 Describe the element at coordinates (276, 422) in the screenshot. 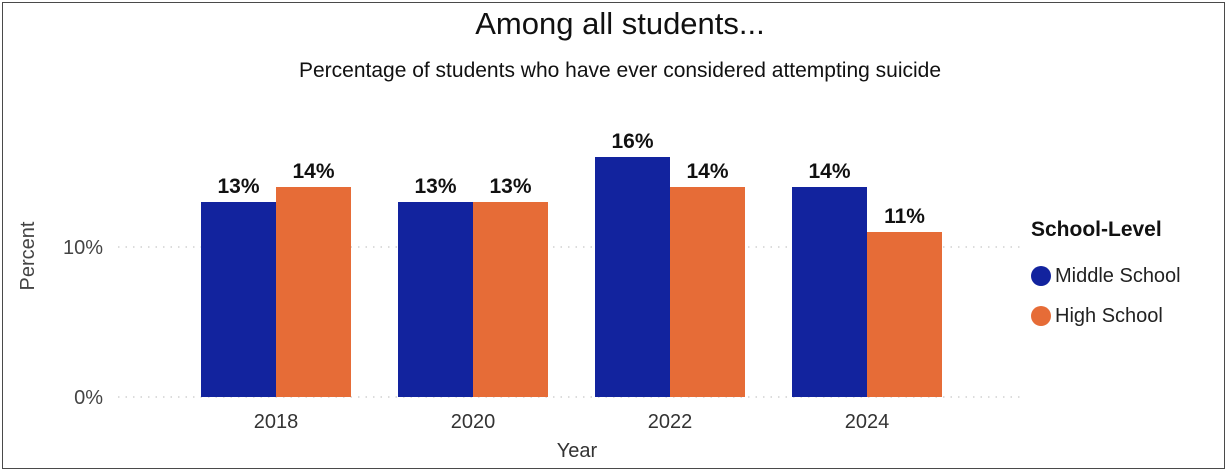

I see `x-tick-label: 2018` at that location.